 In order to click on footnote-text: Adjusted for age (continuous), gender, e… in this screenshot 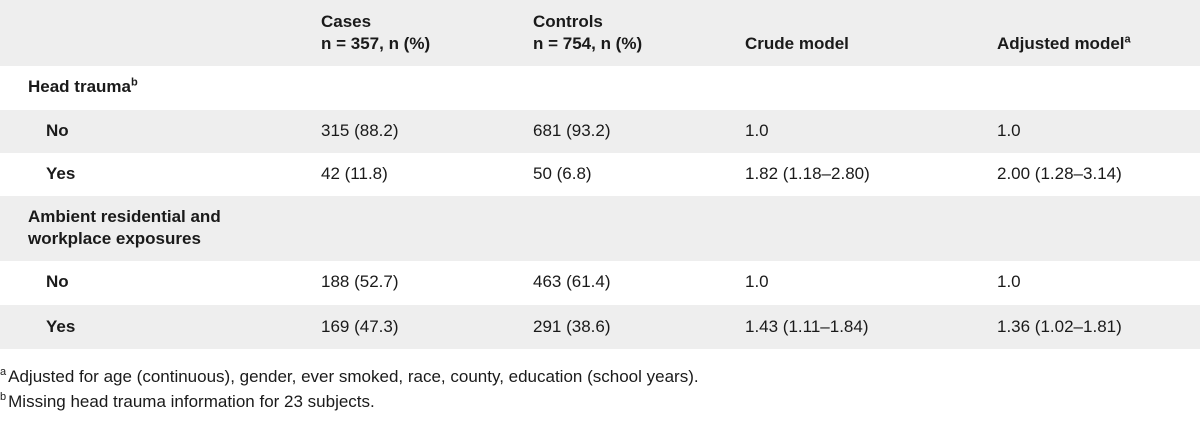, I will do `click(353, 376)`.